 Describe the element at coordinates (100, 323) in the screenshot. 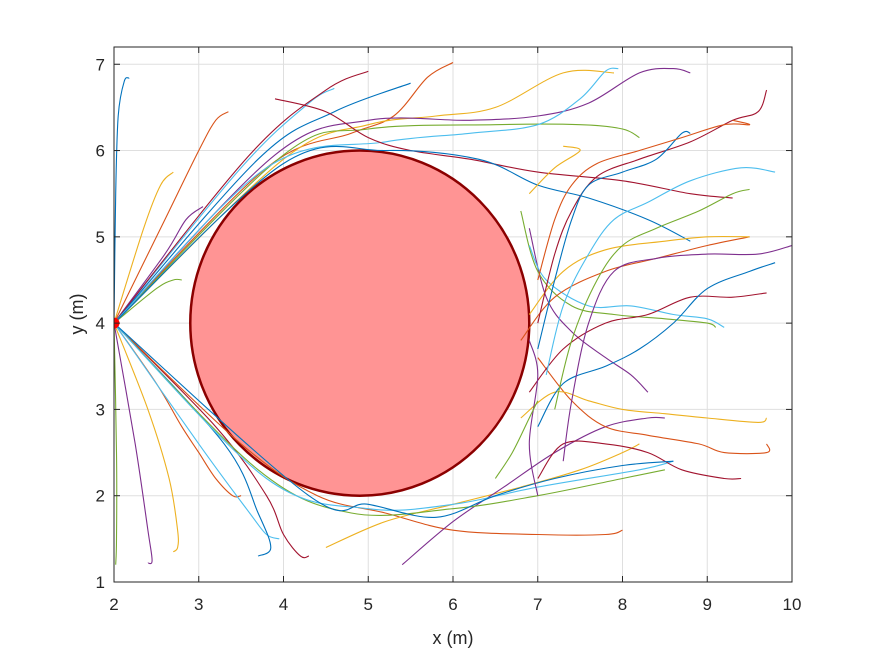

I see `y-tick-label: 4` at that location.